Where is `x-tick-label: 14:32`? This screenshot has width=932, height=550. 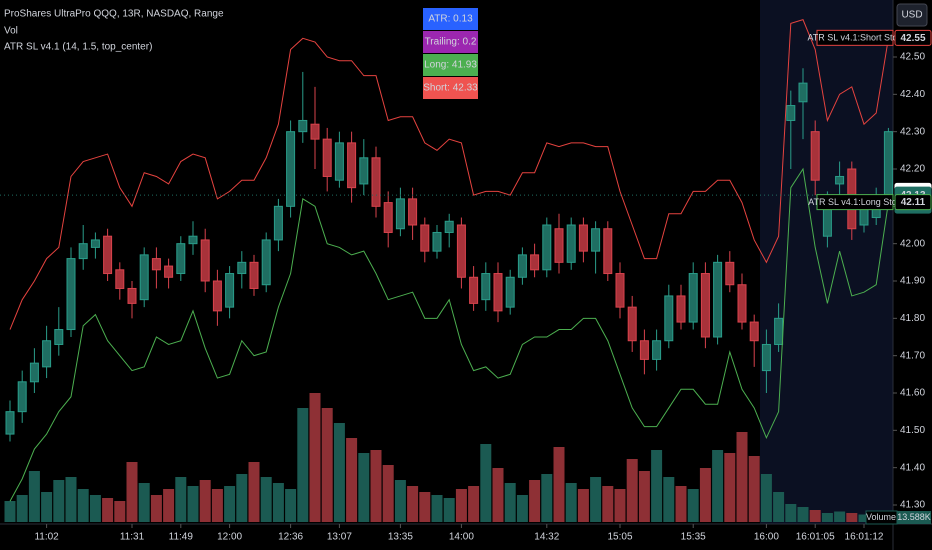 x-tick-label: 14:32 is located at coordinates (546, 537).